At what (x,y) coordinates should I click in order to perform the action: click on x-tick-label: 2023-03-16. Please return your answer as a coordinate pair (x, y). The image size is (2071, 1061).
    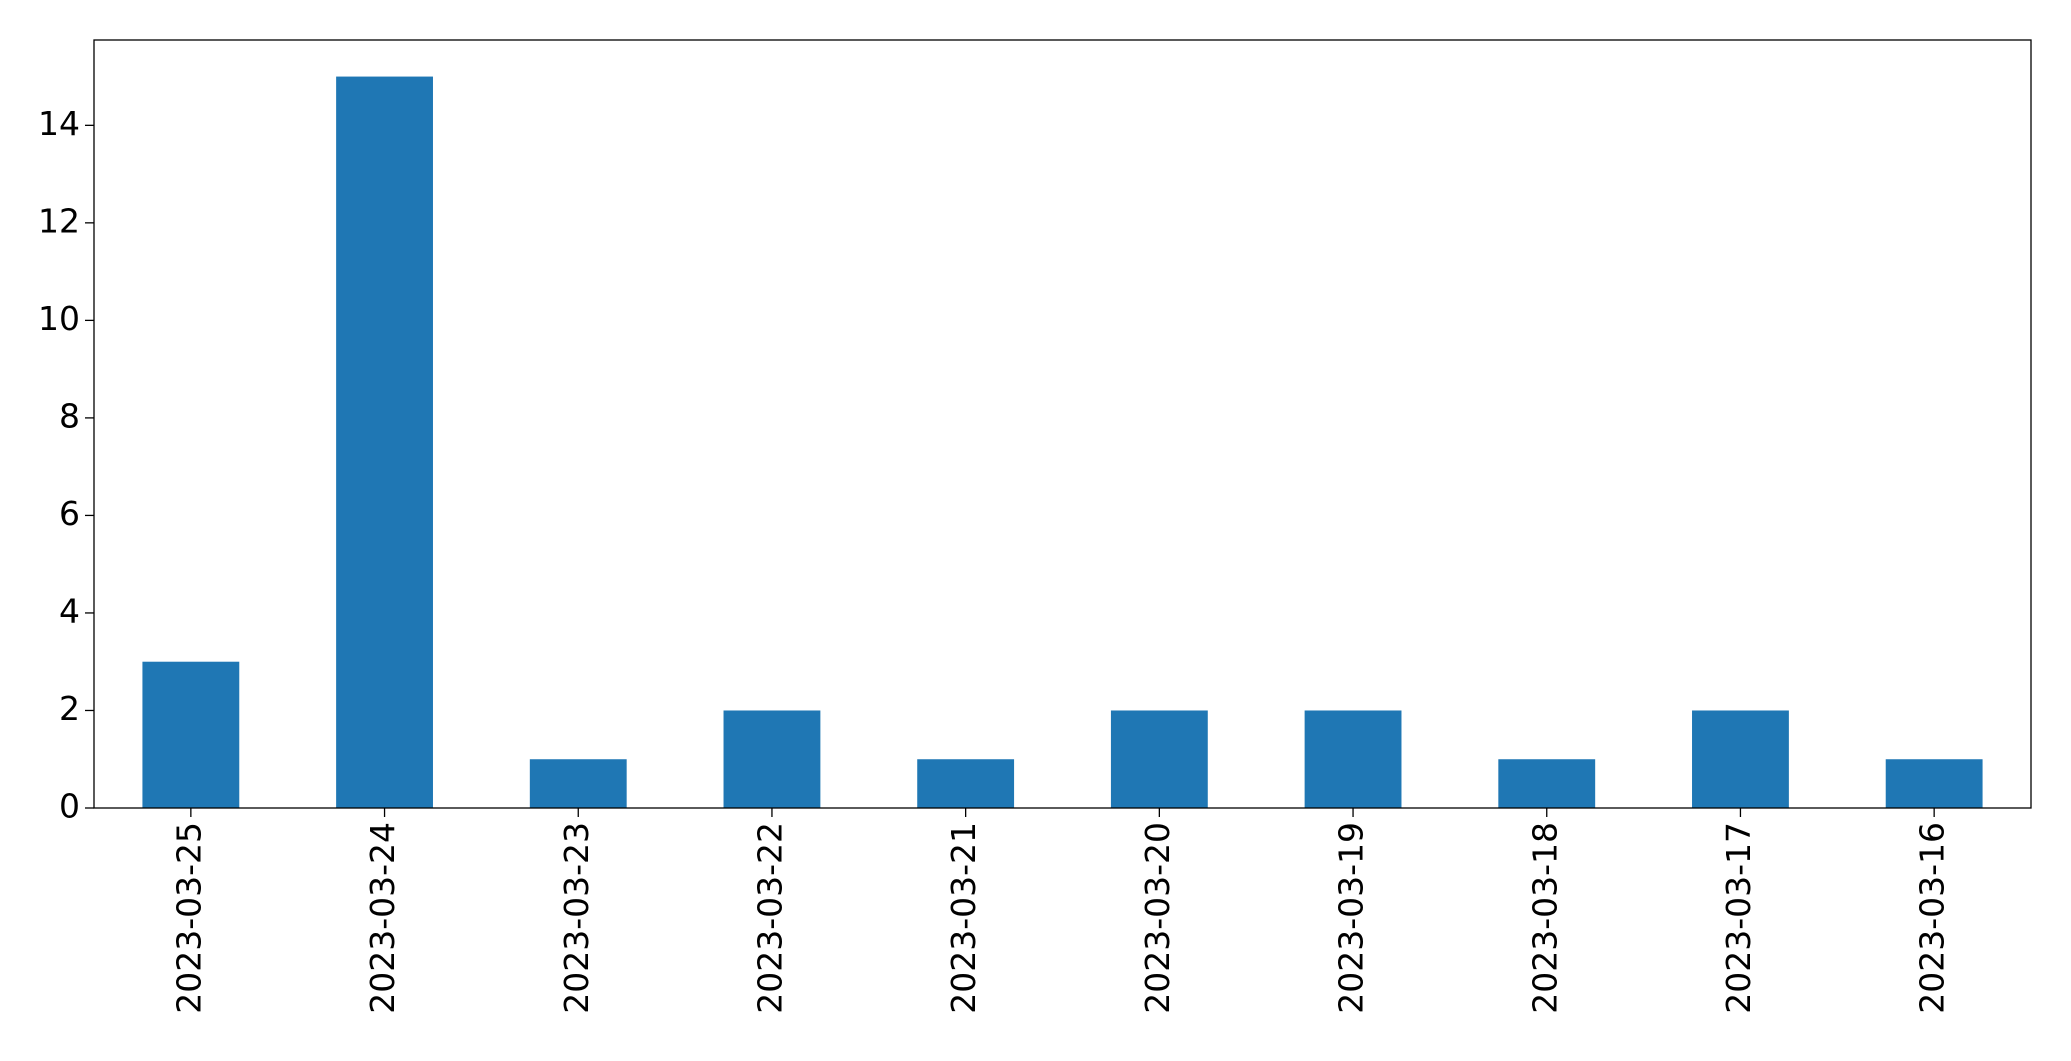
    Looking at the image, I should click on (1932, 918).